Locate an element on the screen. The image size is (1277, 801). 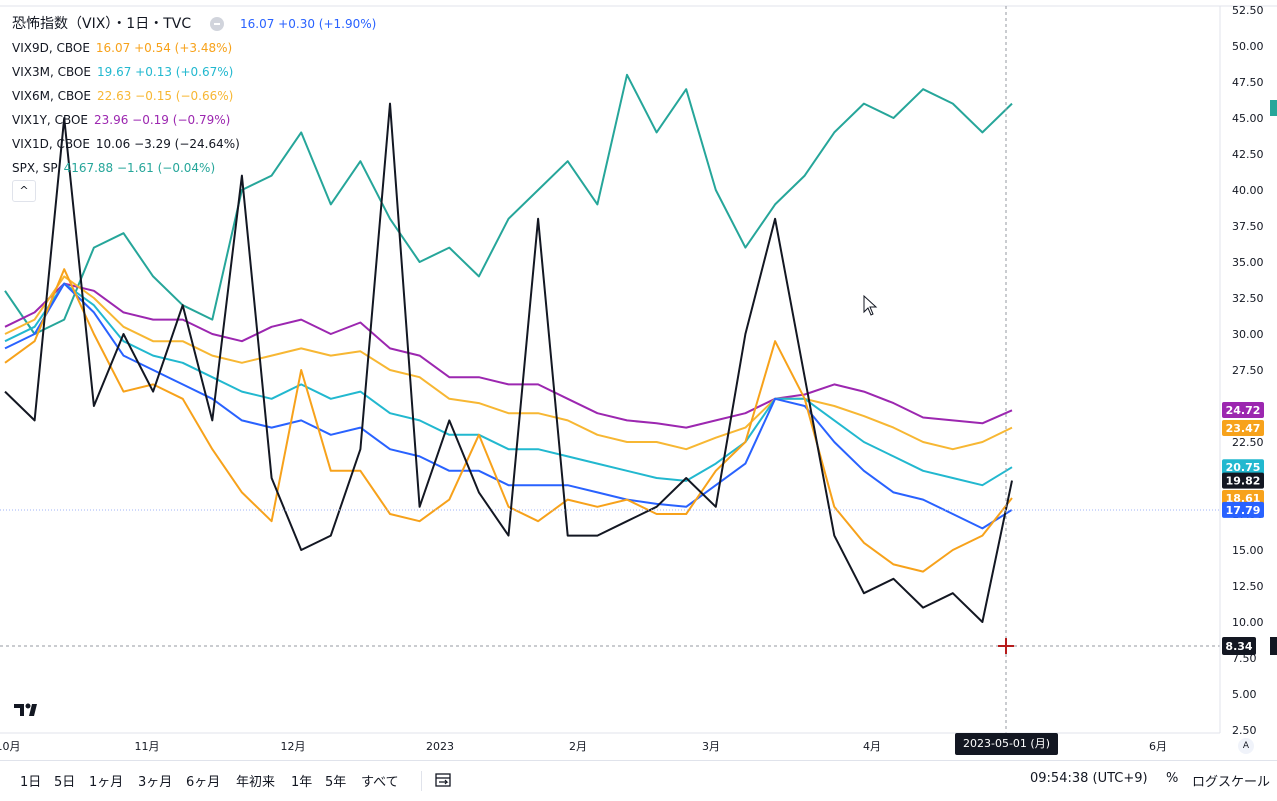
legend-series-name: VIX1Y, CBOE is located at coordinates (50, 120).